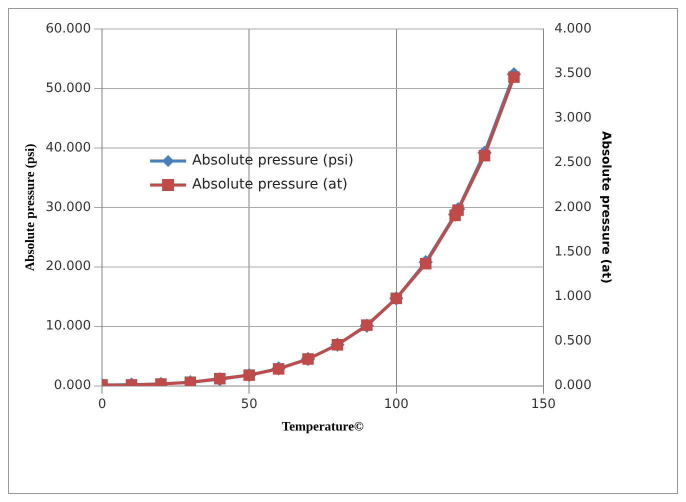 This screenshot has width=686, height=502. Describe the element at coordinates (69, 326) in the screenshot. I see `y-tick-label: 10.000` at that location.